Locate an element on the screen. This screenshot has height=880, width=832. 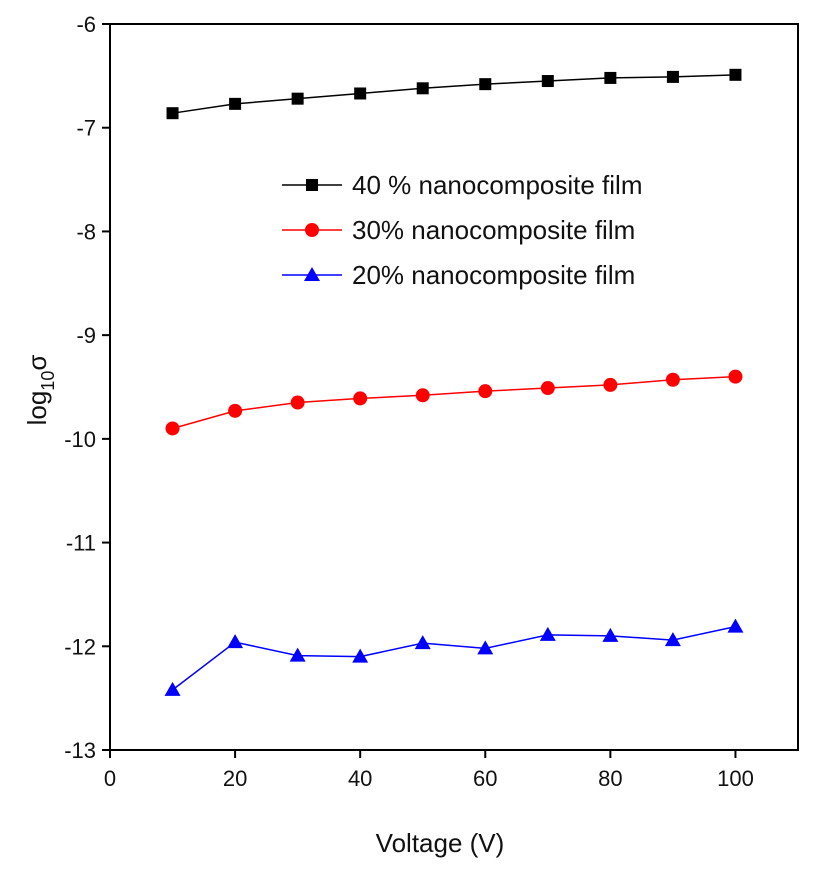
x-tick-label: 20 is located at coordinates (235, 778).